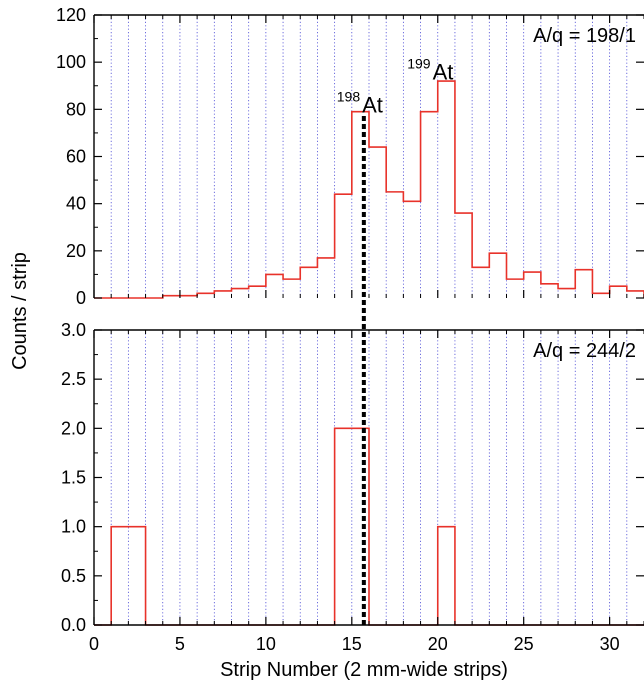  What do you see at coordinates (419, 63) in the screenshot?
I see `isotope-mass-label: 199` at bounding box center [419, 63].